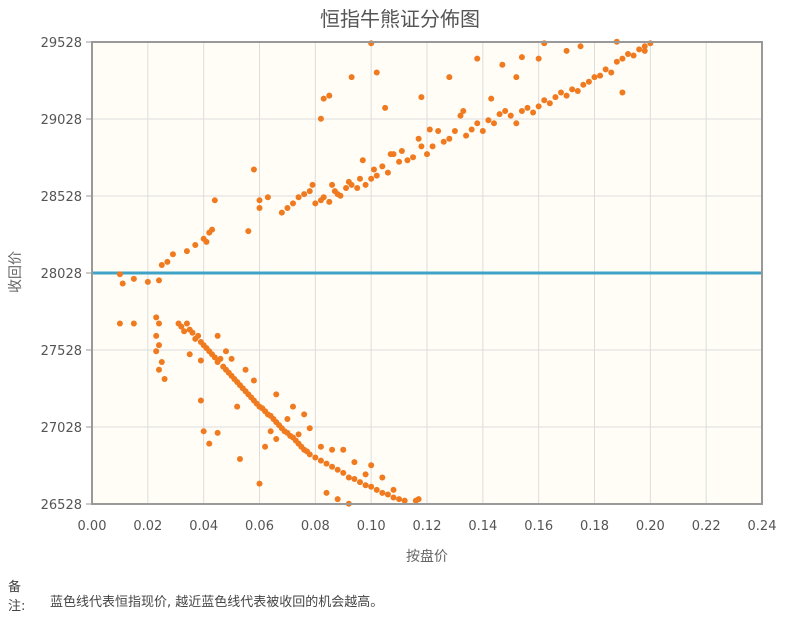  Describe the element at coordinates (538, 526) in the screenshot. I see `x-tick-label: 0.16` at that location.